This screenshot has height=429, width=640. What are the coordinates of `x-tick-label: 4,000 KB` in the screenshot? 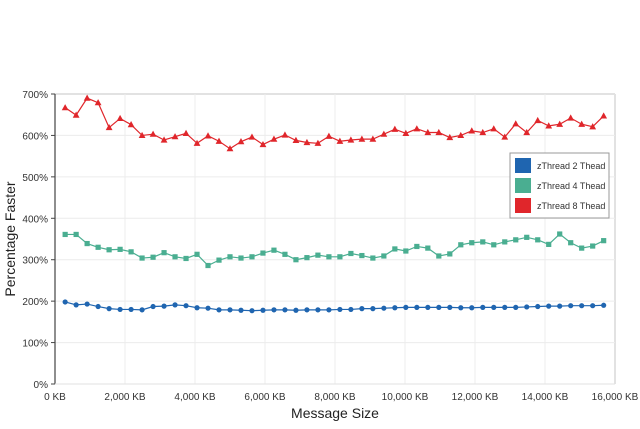 It's located at (194, 397).